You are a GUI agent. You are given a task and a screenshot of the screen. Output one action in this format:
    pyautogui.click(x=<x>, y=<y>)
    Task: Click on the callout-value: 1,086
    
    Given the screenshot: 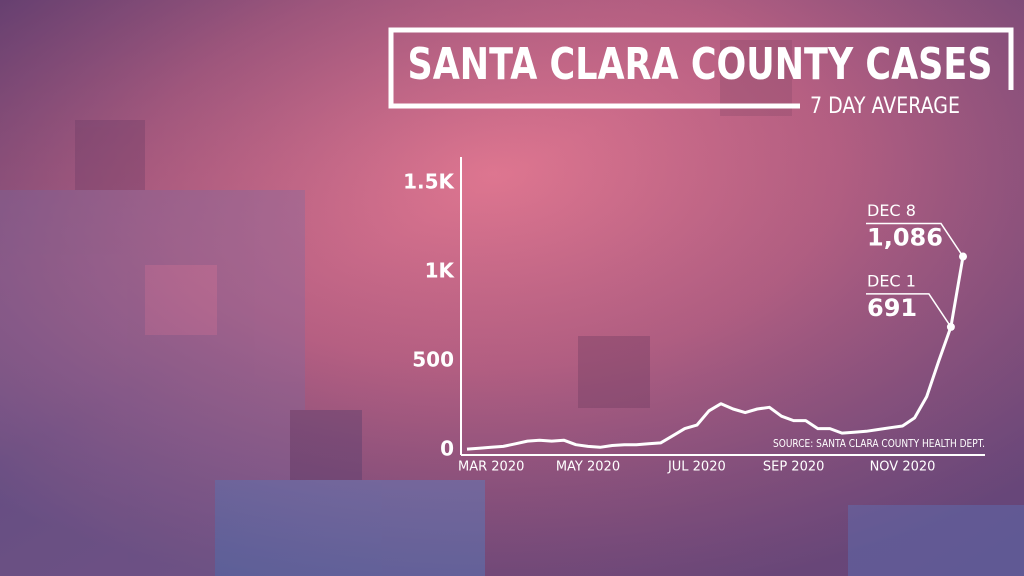 What is the action you would take?
    pyautogui.click(x=905, y=238)
    